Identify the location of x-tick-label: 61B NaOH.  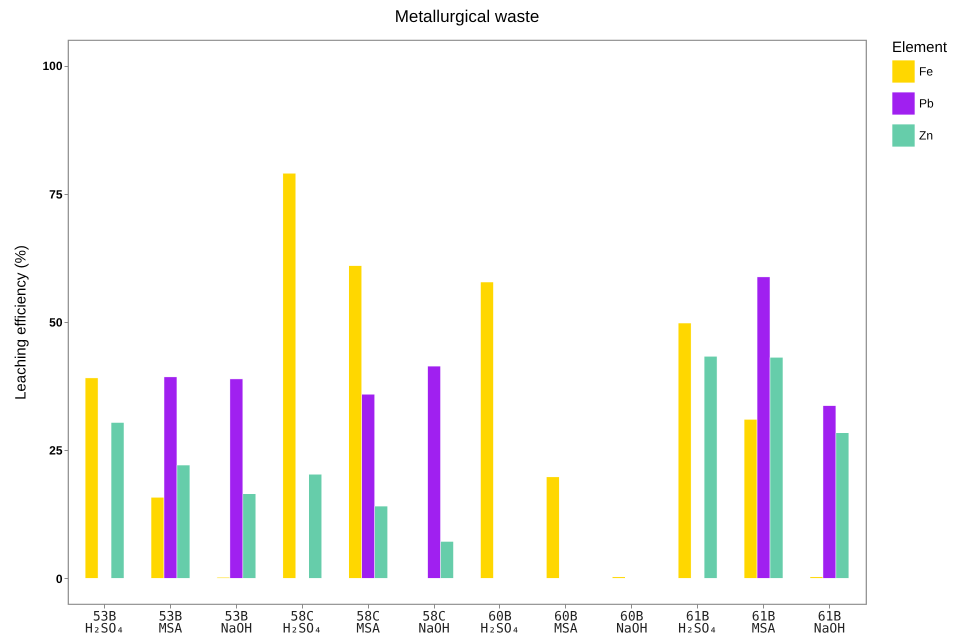
(830, 623).